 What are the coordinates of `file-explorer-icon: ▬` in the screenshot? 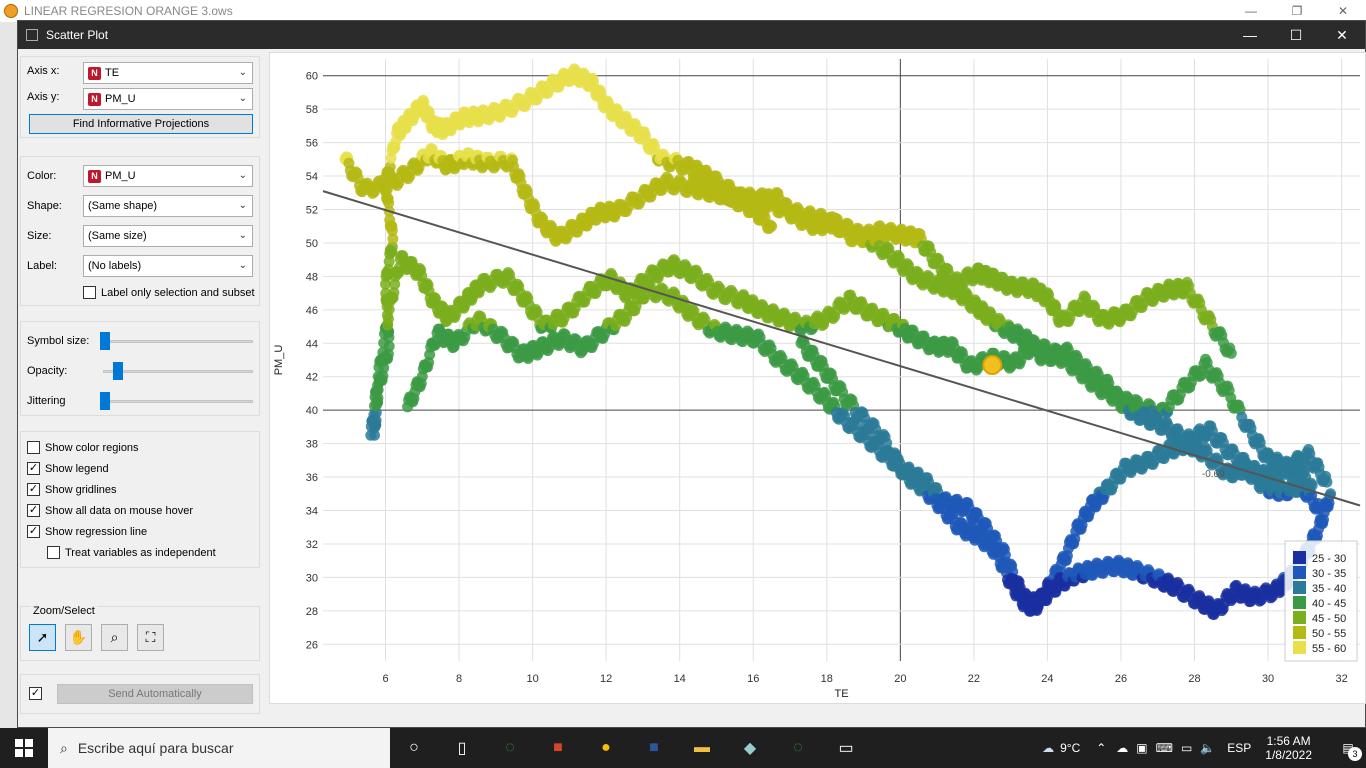 It's located at (702, 747).